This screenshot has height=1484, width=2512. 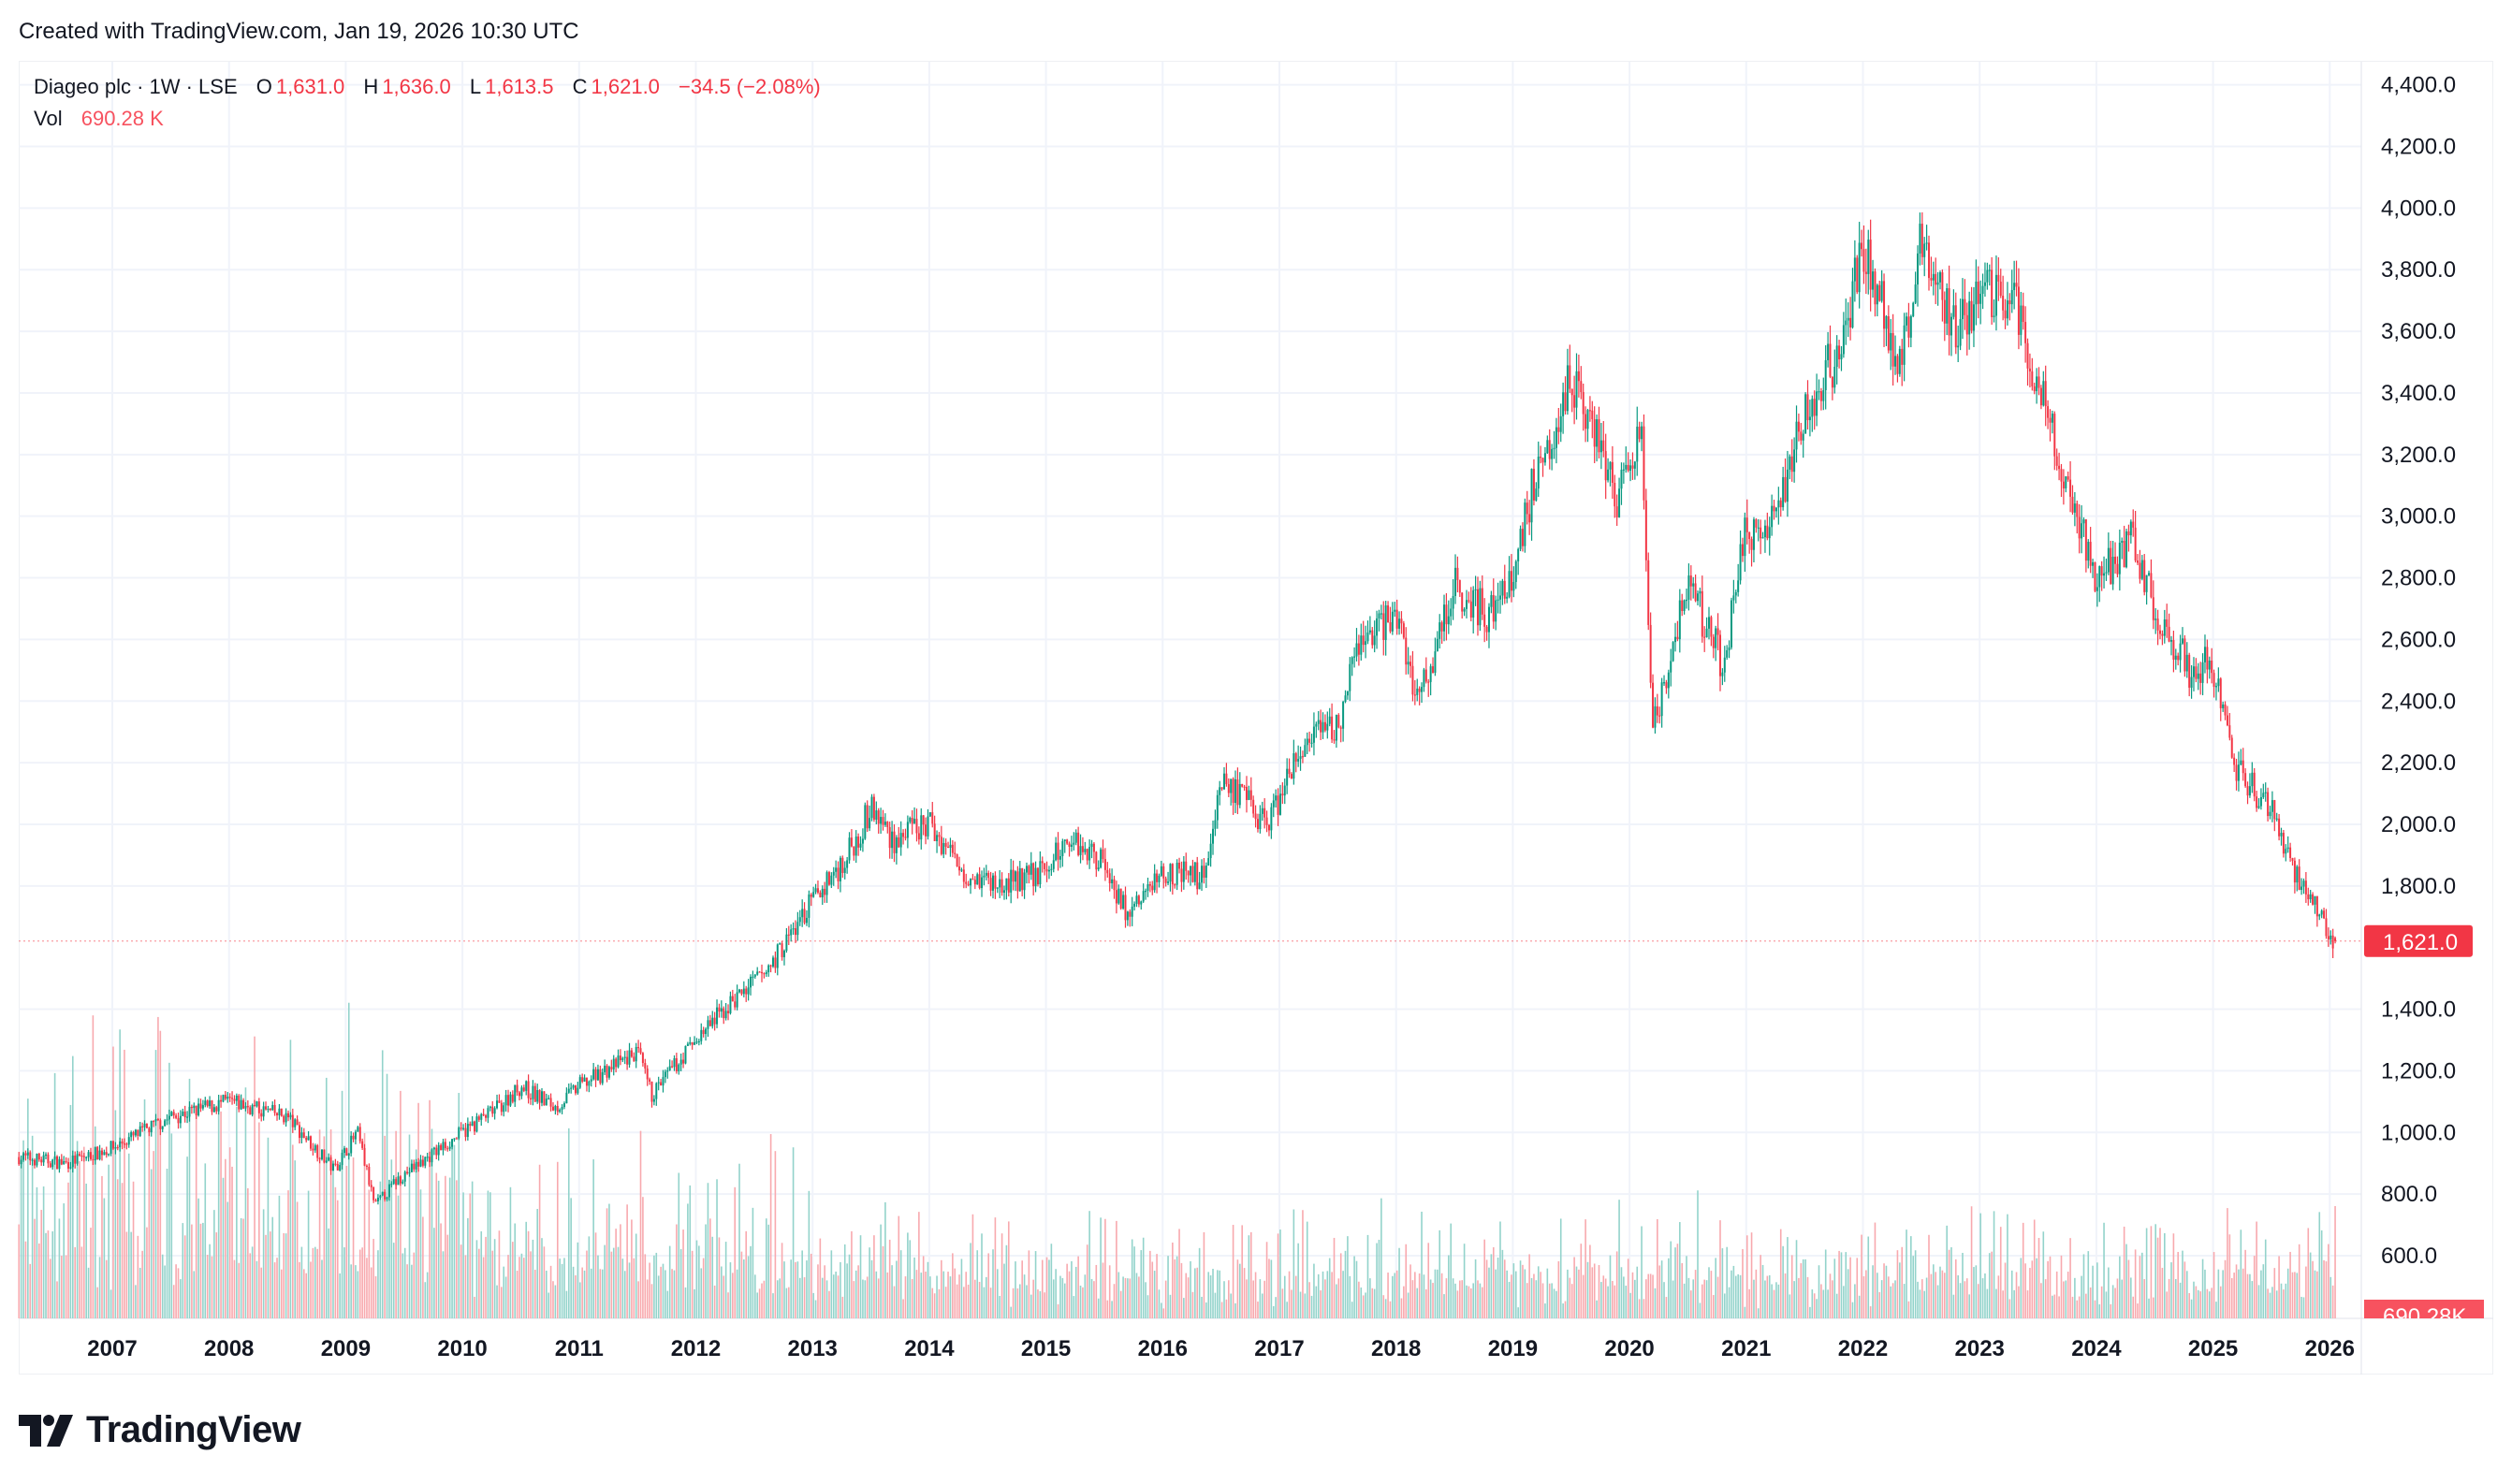 What do you see at coordinates (929, 1348) in the screenshot?
I see `time-tick-label: 2014` at bounding box center [929, 1348].